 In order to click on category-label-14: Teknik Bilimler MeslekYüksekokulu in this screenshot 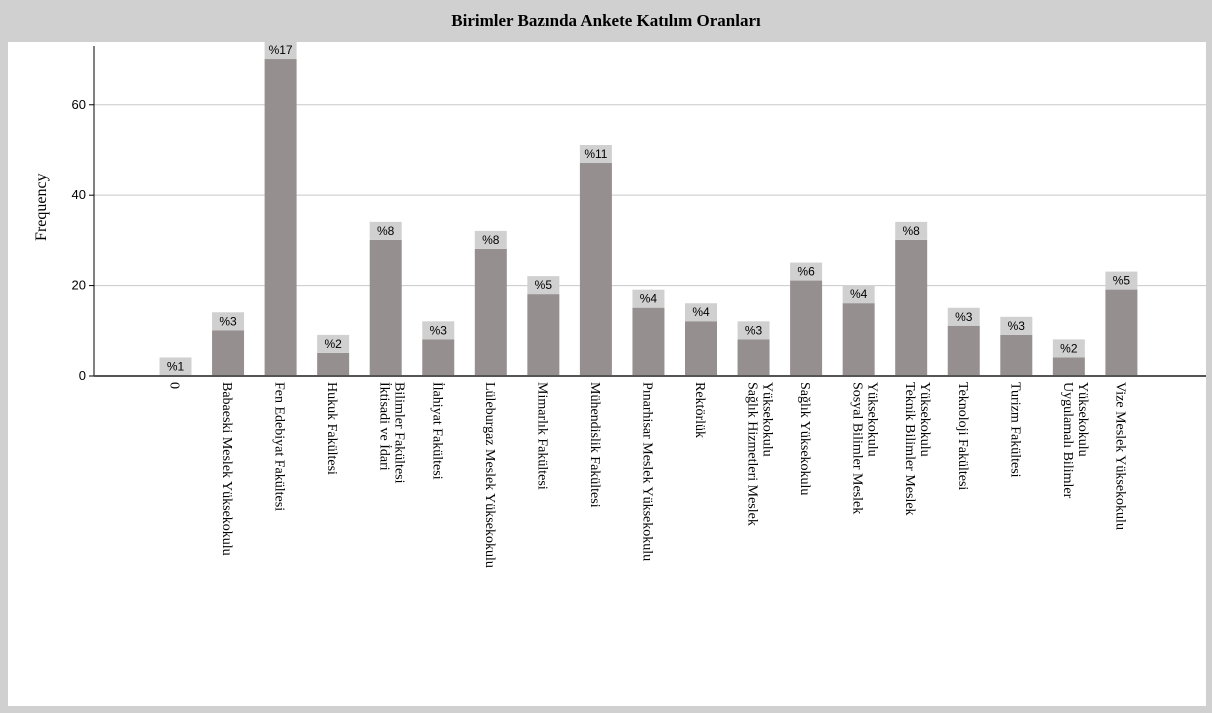, I will do `click(917, 449)`.